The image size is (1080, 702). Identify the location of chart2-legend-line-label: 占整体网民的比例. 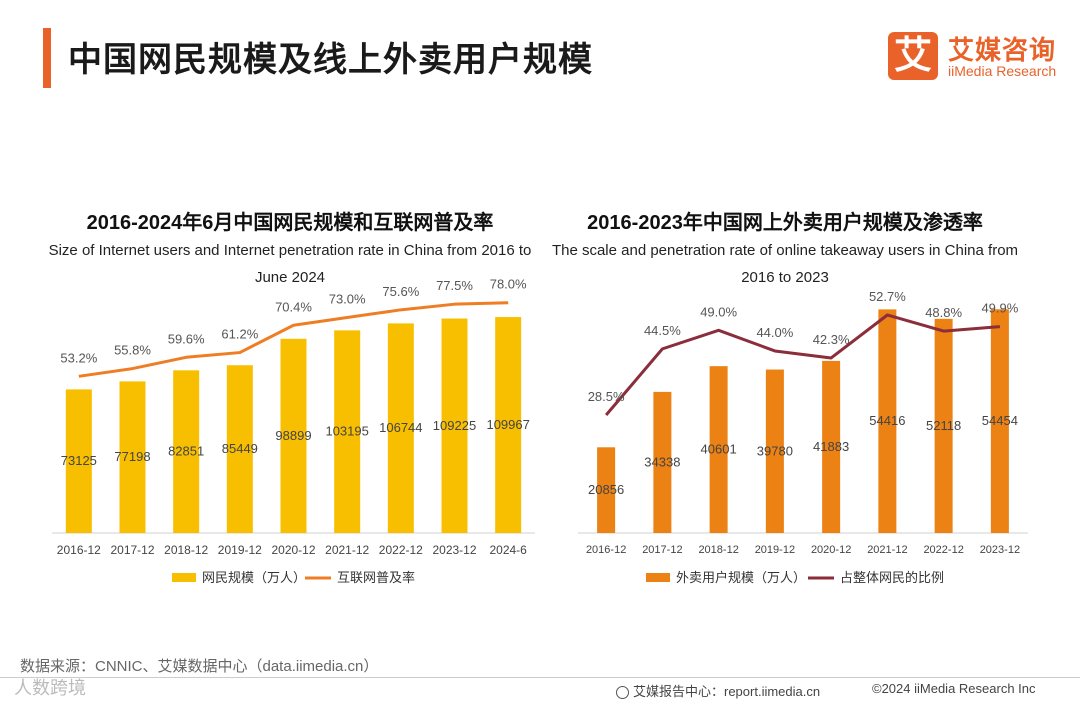
(892, 577).